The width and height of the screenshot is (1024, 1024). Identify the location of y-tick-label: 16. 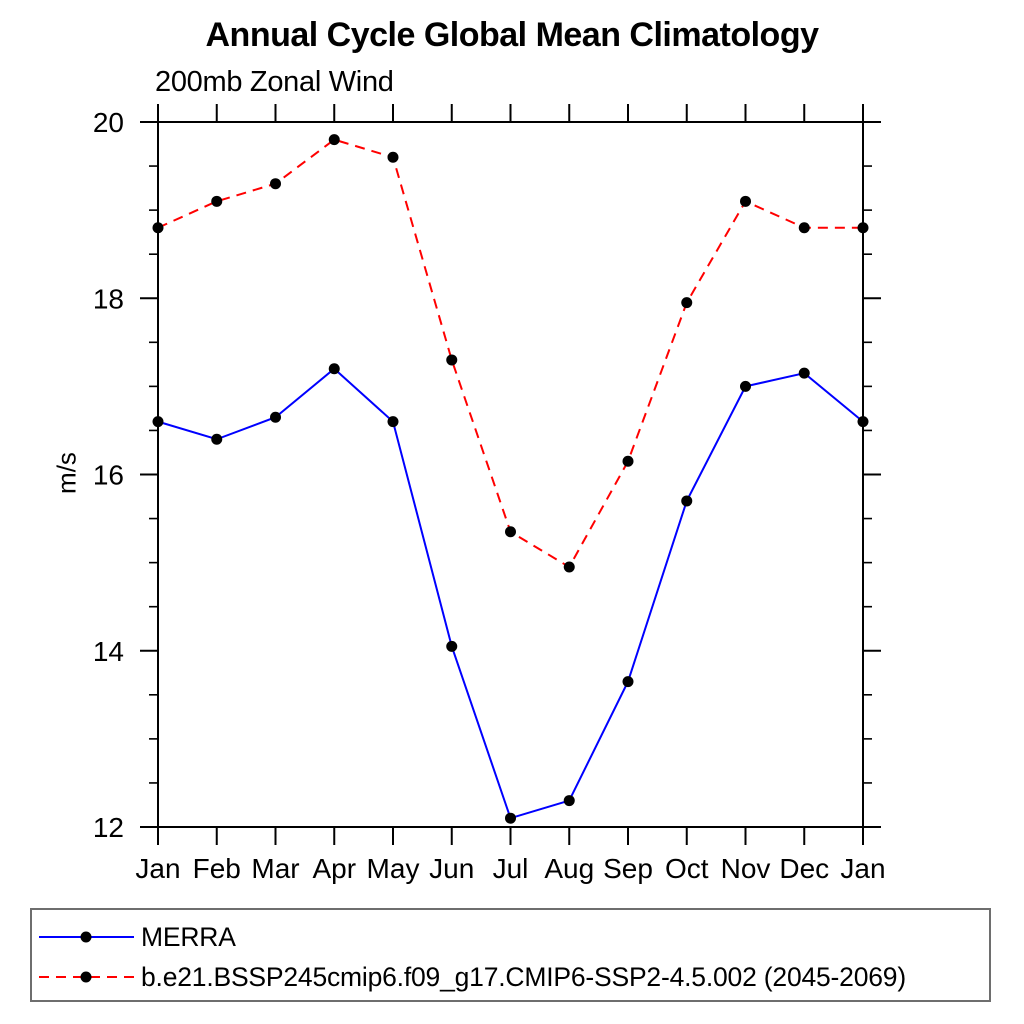
(108, 475).